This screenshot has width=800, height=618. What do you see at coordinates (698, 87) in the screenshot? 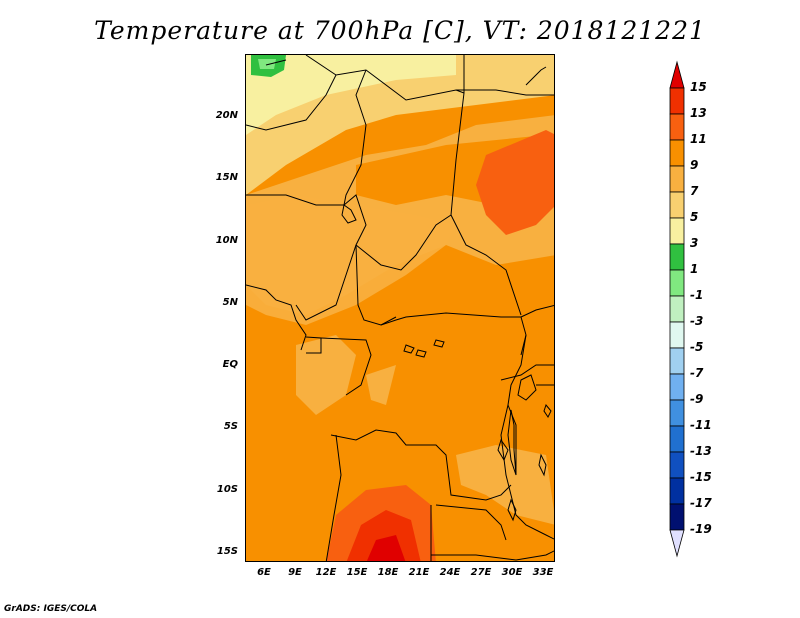
I see `colorbar-tick-label: 15` at bounding box center [698, 87].